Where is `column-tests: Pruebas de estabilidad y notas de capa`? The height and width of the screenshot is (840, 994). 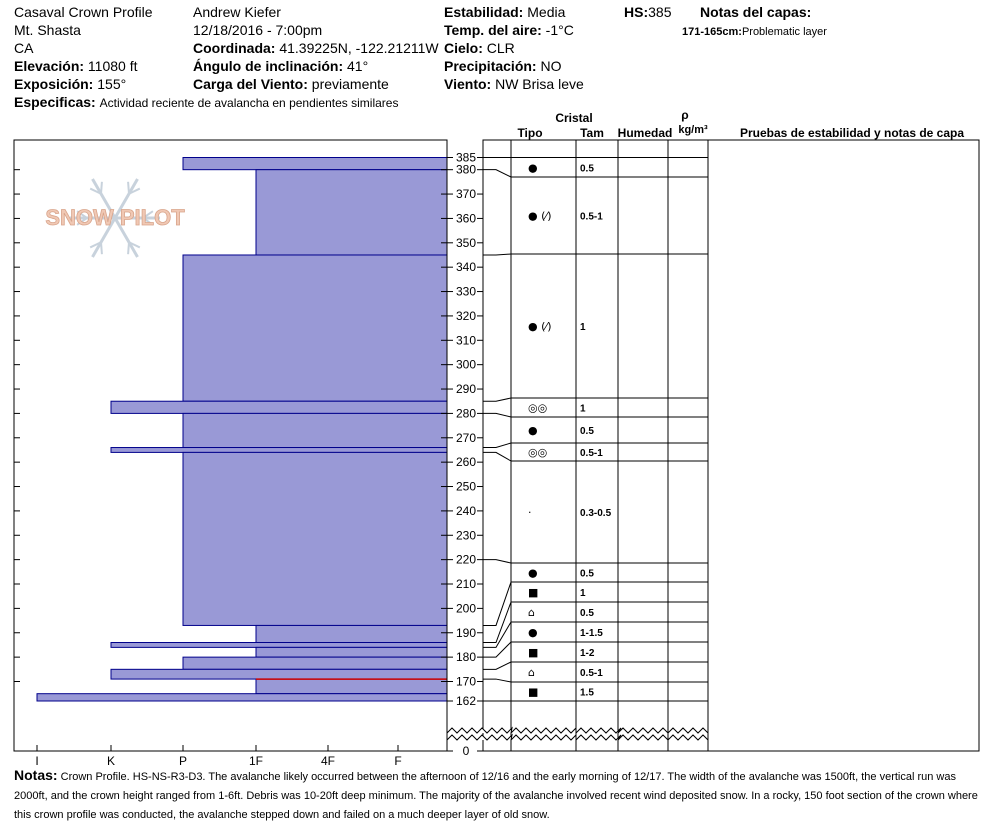
column-tests: Pruebas de estabilidad y notas de capa is located at coordinates (852, 133).